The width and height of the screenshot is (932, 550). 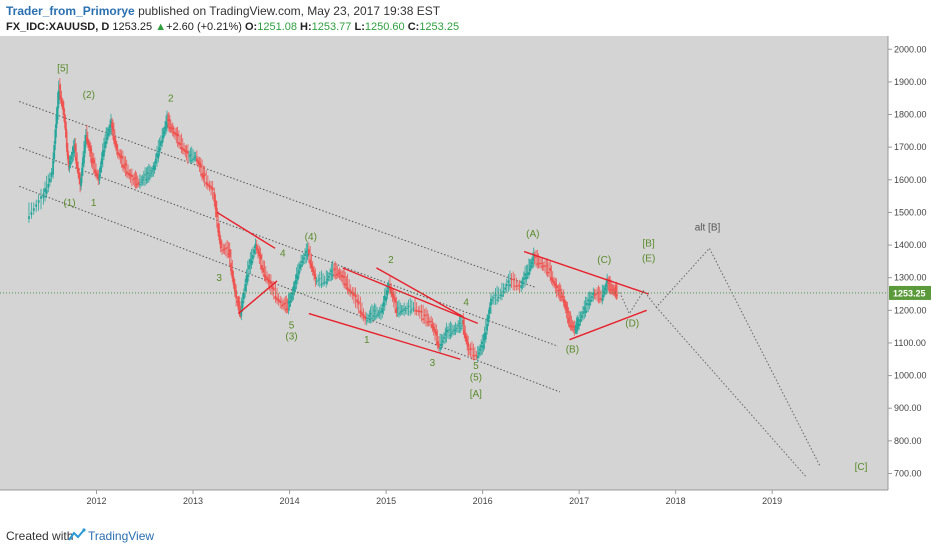 I want to click on low-value: 1250.60, so click(x=384, y=27).